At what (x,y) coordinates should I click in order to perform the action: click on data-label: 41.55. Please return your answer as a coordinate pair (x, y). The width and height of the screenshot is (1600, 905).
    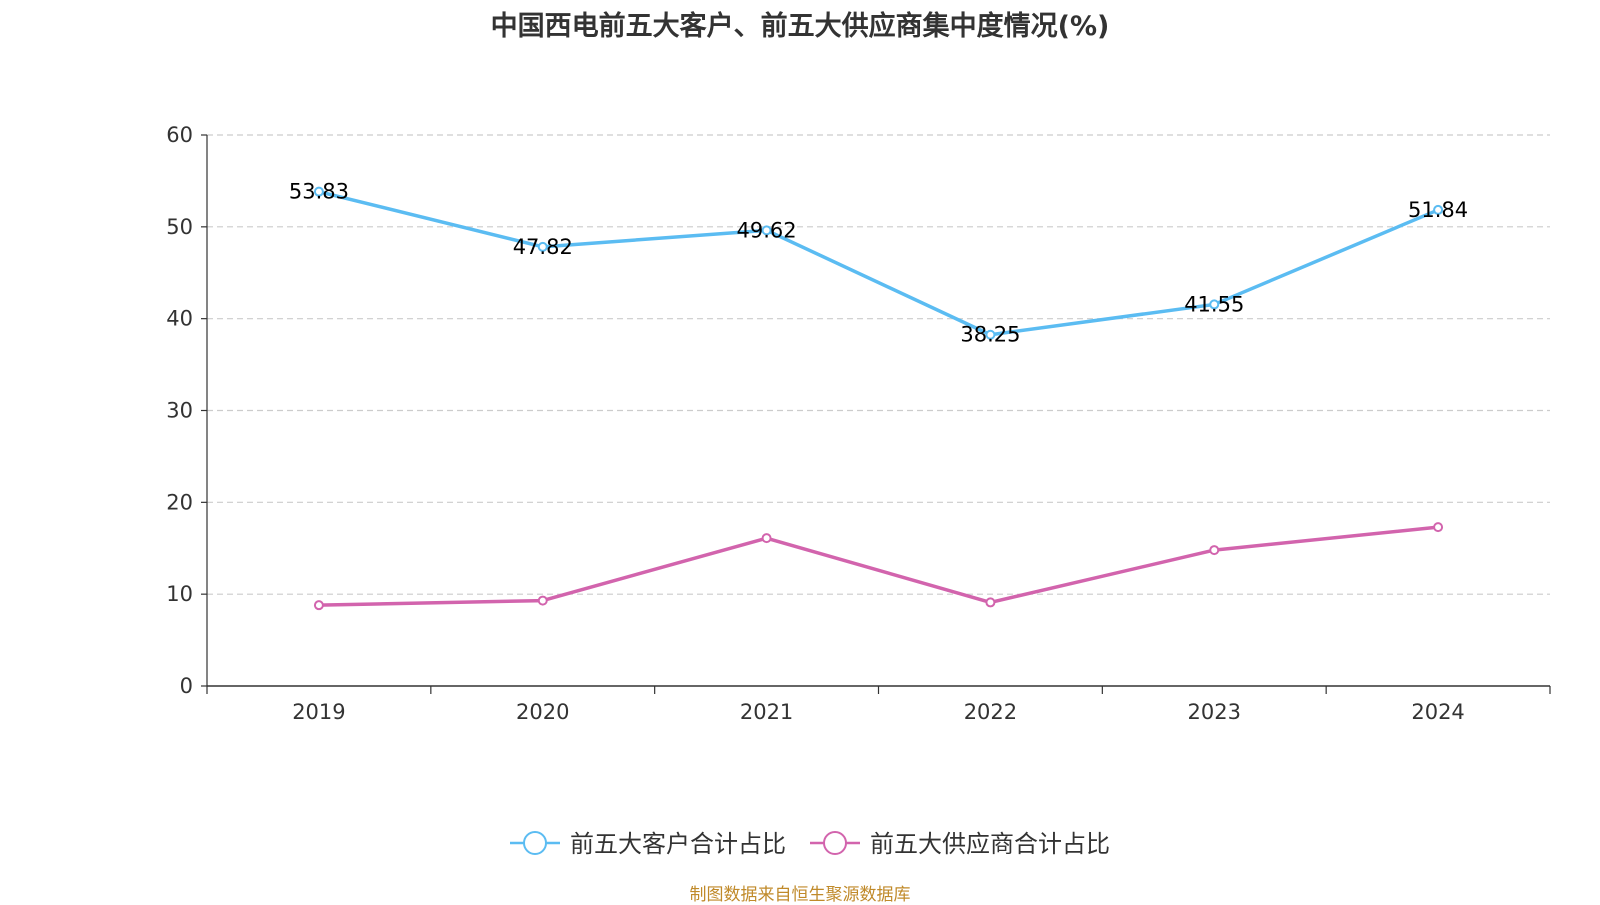
    Looking at the image, I should click on (1214, 304).